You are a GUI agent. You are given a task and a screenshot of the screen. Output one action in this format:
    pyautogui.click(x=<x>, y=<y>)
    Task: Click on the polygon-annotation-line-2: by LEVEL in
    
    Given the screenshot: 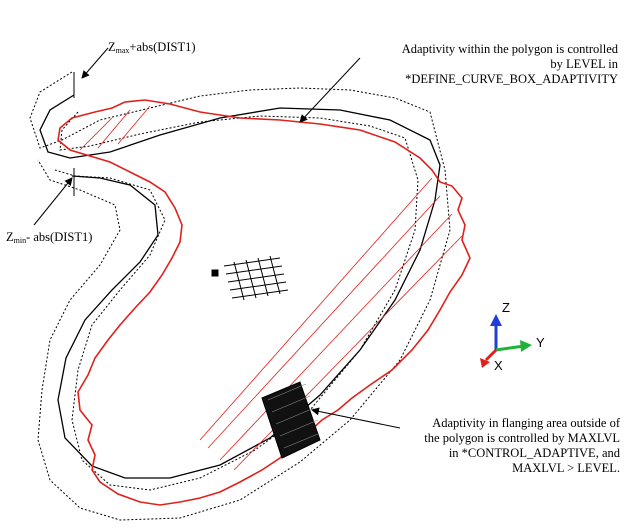 What is the action you would take?
    pyautogui.click(x=584, y=64)
    